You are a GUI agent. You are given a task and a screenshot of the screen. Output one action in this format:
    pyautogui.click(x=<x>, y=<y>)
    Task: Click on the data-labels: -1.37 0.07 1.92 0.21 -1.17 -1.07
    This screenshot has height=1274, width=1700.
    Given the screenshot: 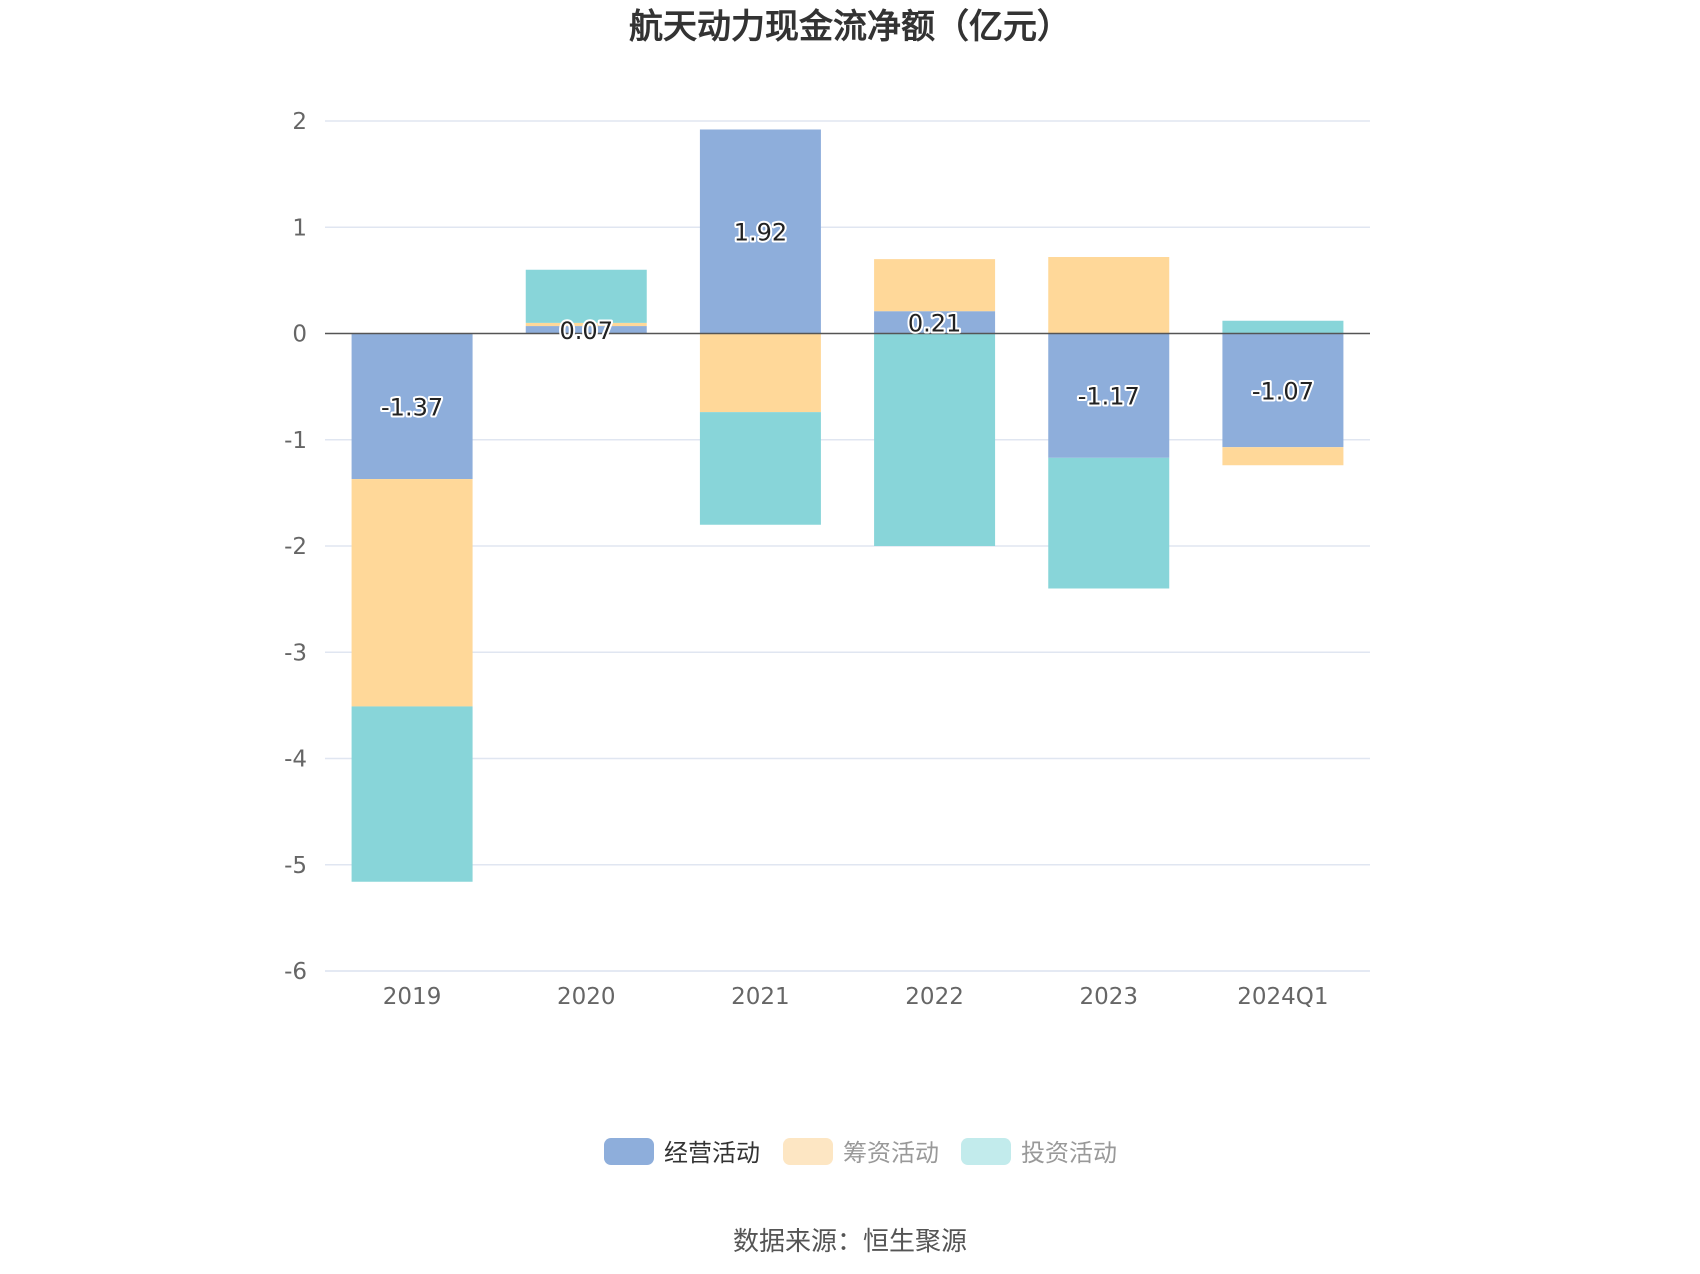 What is the action you would take?
    pyautogui.click(x=847, y=320)
    